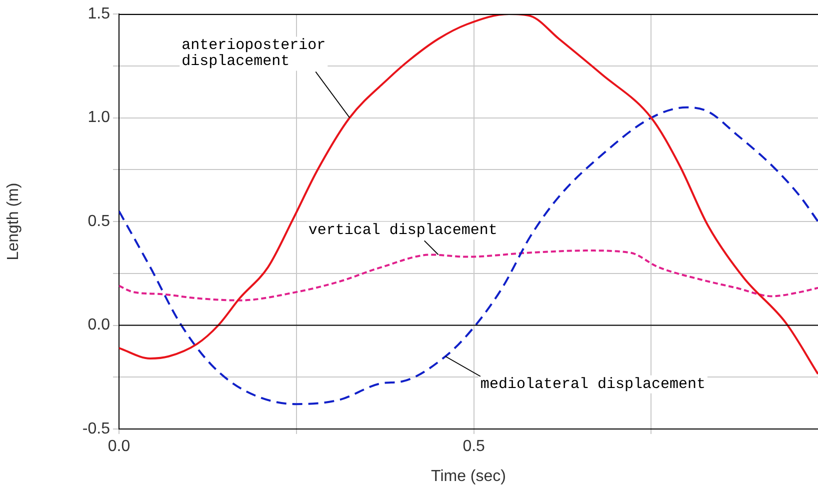 The width and height of the screenshot is (818, 486). I want to click on y-tick-label: 0.0, so click(99, 325).